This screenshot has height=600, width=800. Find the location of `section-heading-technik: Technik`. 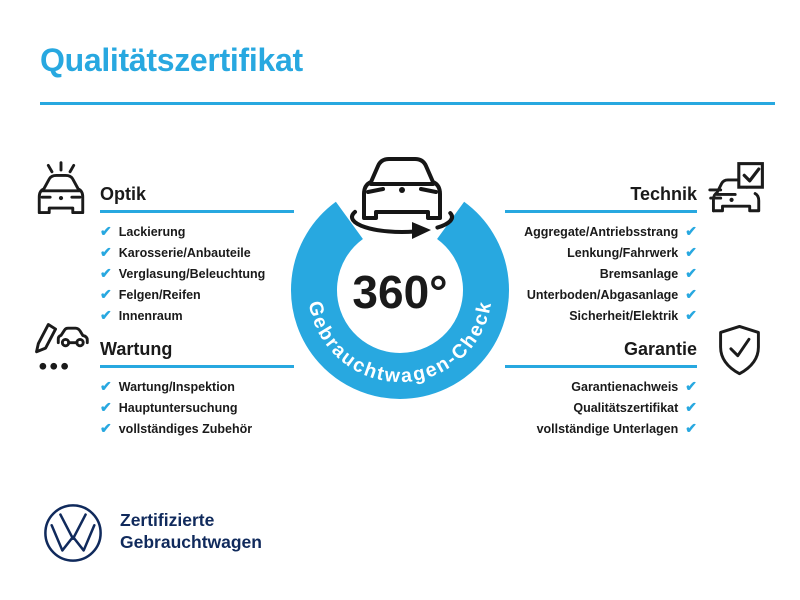

section-heading-technik: Technik is located at coordinates (663, 194).